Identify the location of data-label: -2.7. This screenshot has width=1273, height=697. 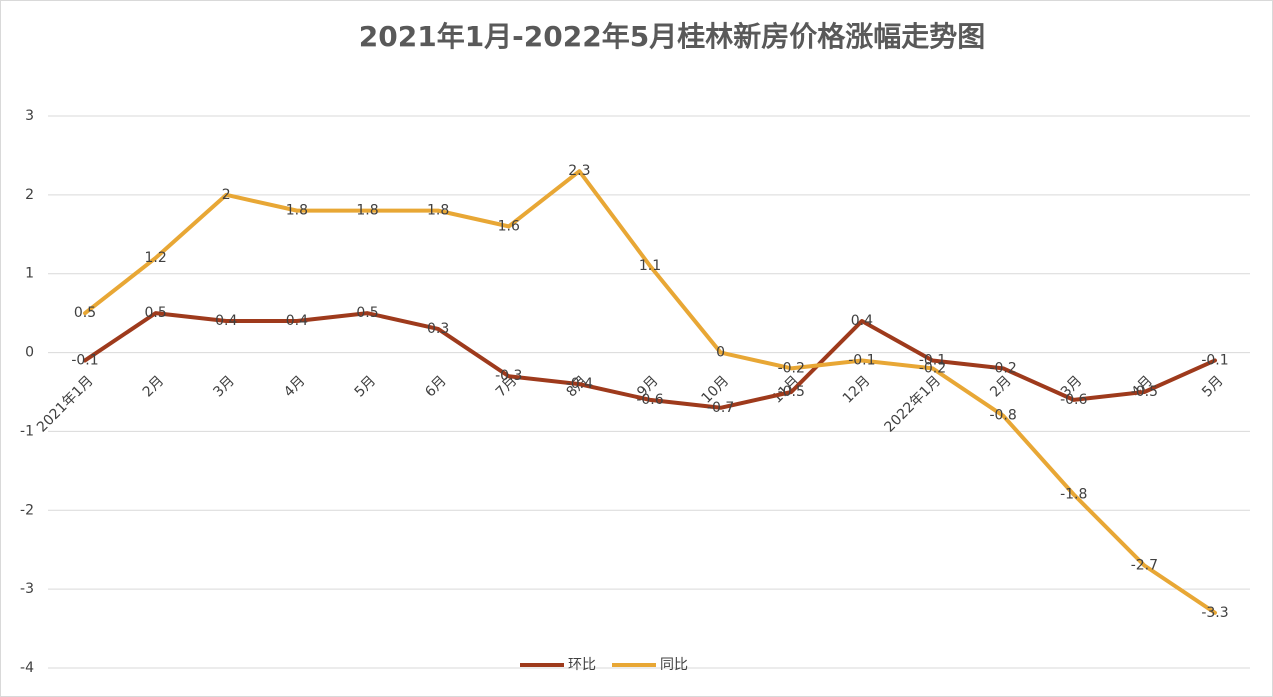
(1144, 565).